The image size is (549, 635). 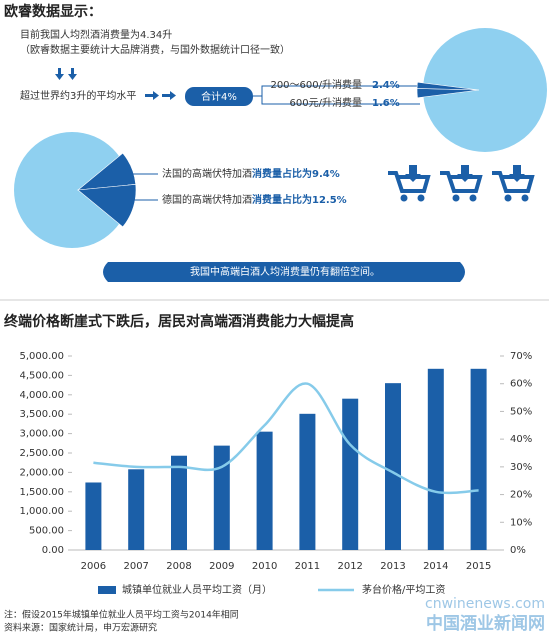 I want to click on note: 注：假设2015年城镇单位就业人员平均工资与2014年相同, so click(x=121, y=615).